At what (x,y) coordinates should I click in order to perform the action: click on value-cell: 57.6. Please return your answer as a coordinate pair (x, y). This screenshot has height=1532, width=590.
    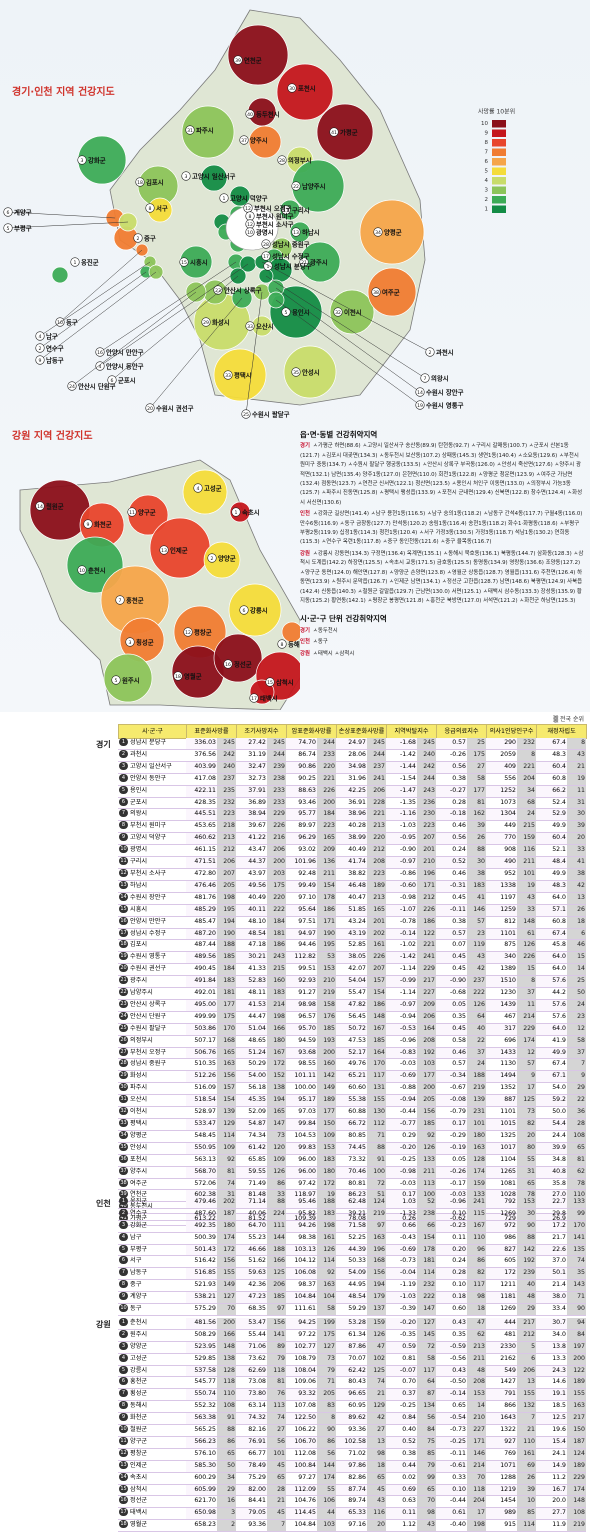
    Looking at the image, I should click on (551, 1017).